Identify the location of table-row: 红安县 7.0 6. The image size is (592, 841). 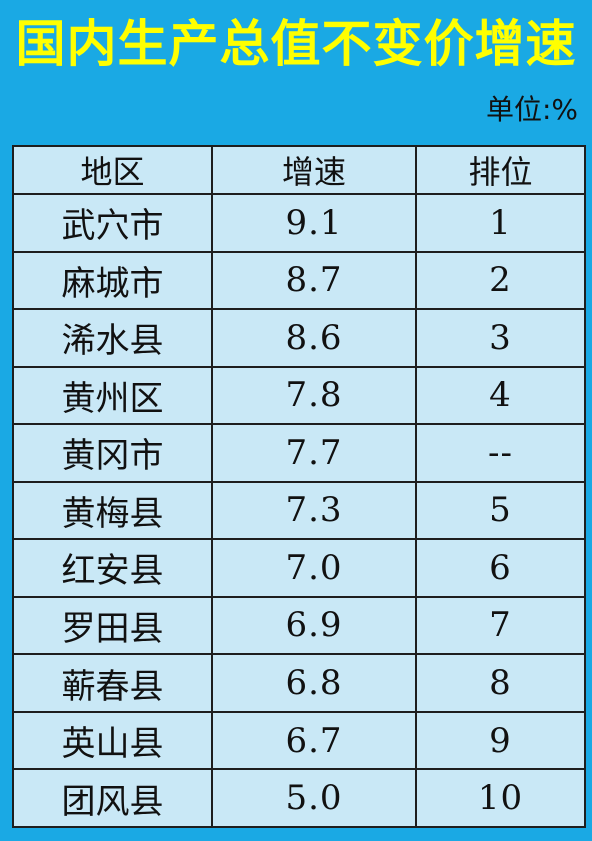
(299, 568).